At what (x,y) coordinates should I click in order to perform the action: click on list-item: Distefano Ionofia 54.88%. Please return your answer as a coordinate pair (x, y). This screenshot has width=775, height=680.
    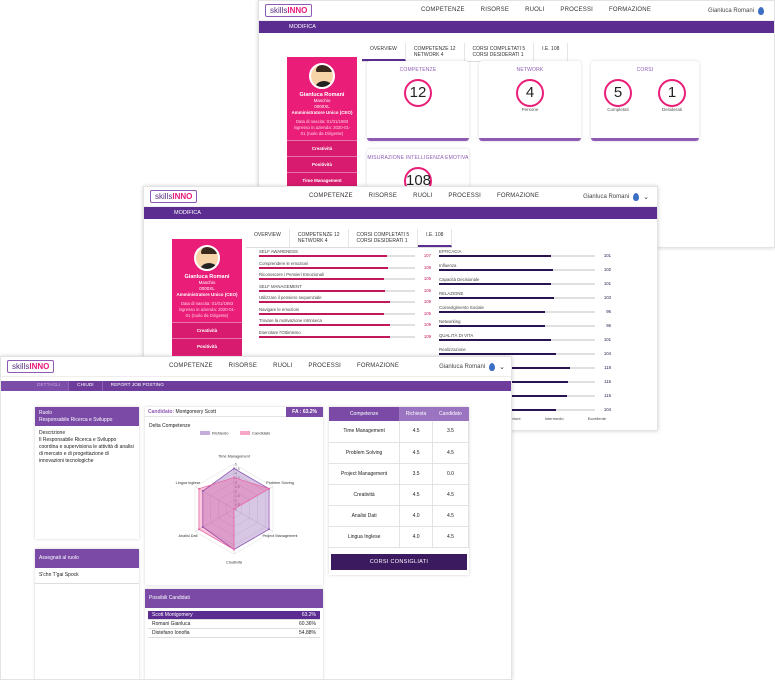
    Looking at the image, I should click on (234, 633).